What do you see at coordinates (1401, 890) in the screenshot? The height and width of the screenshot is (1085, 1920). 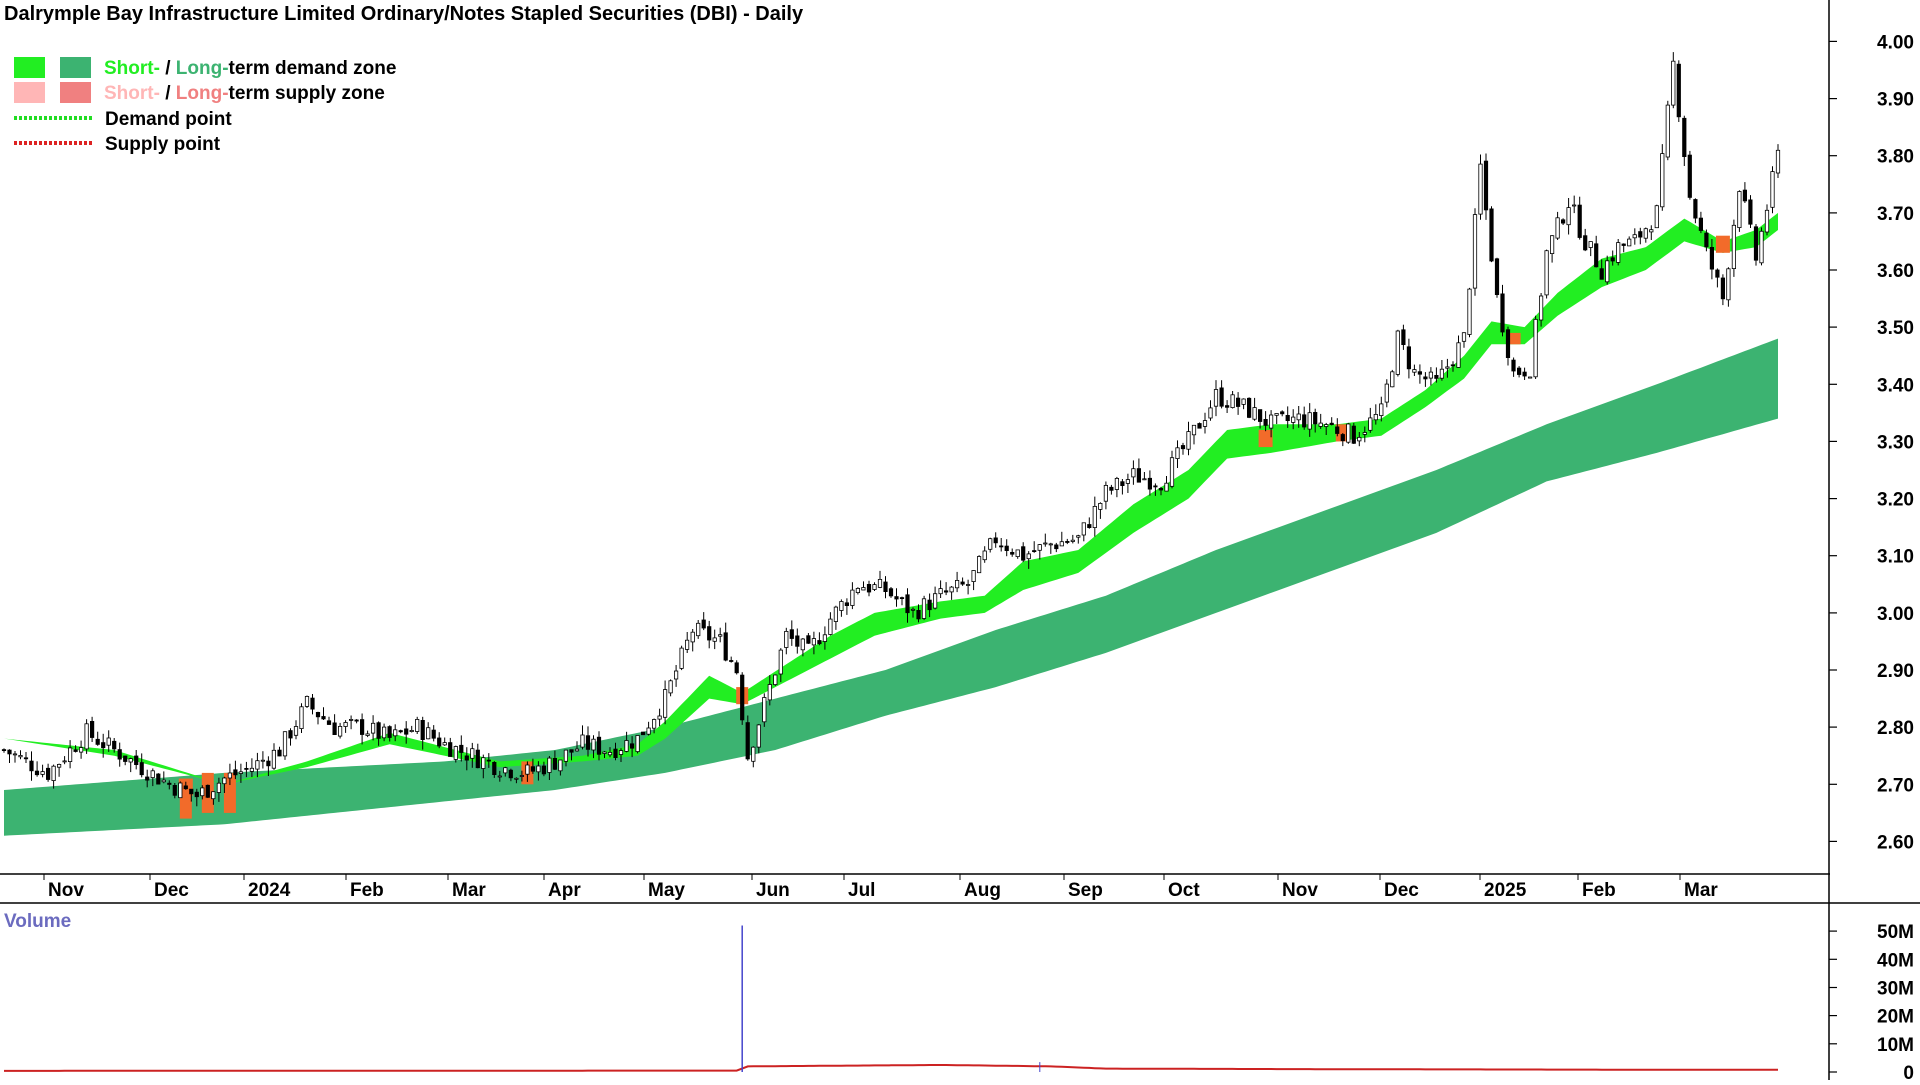 I see `x-tick-label: Dec` at bounding box center [1401, 890].